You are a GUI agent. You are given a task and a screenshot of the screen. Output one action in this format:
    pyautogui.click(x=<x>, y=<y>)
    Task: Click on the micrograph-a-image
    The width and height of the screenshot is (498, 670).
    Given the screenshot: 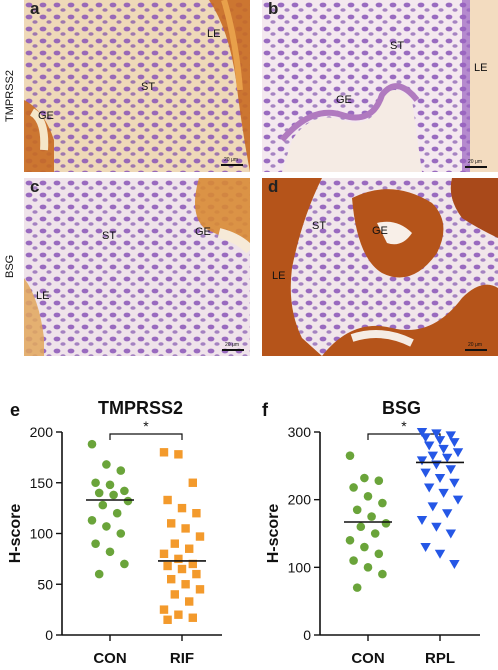 What is the action you would take?
    pyautogui.click(x=137, y=86)
    